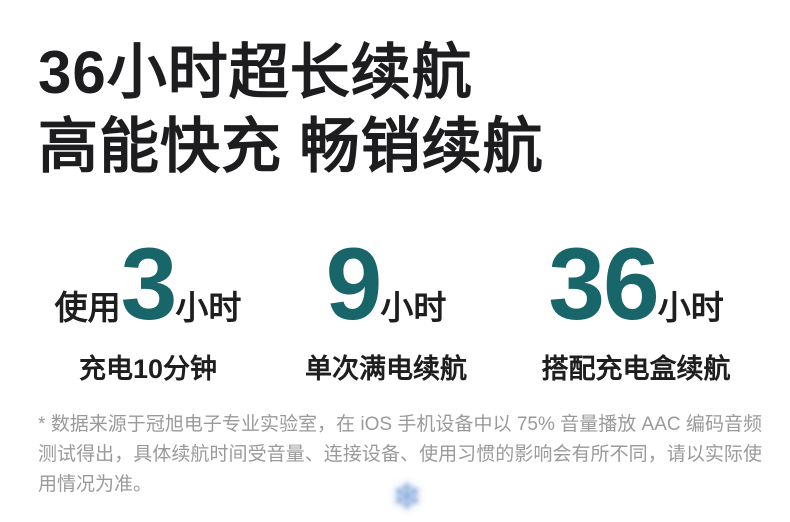 The image size is (790, 522). What do you see at coordinates (255, 72) in the screenshot?
I see `title-line-1: 36小时超长续航` at bounding box center [255, 72].